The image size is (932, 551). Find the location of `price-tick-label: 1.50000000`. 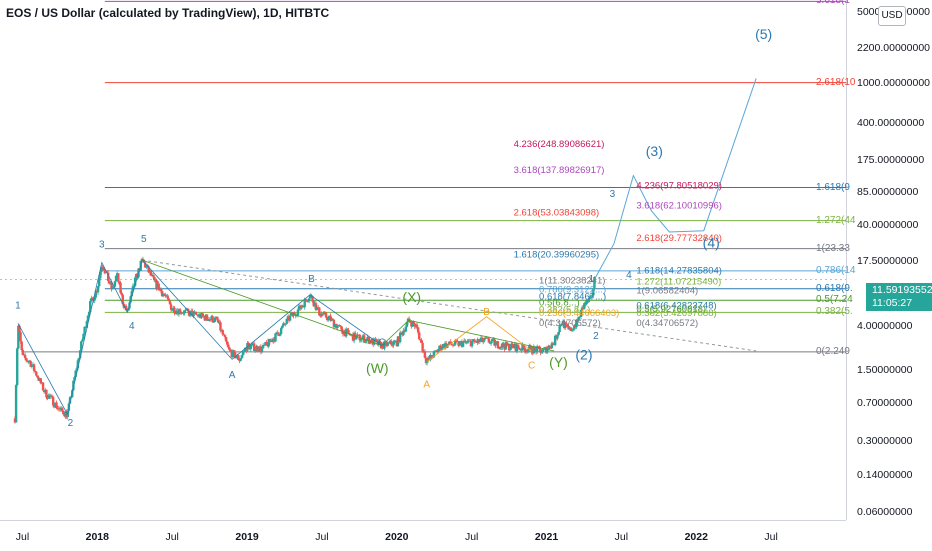

price-tick-label: 1.50000000 is located at coordinates (885, 369).